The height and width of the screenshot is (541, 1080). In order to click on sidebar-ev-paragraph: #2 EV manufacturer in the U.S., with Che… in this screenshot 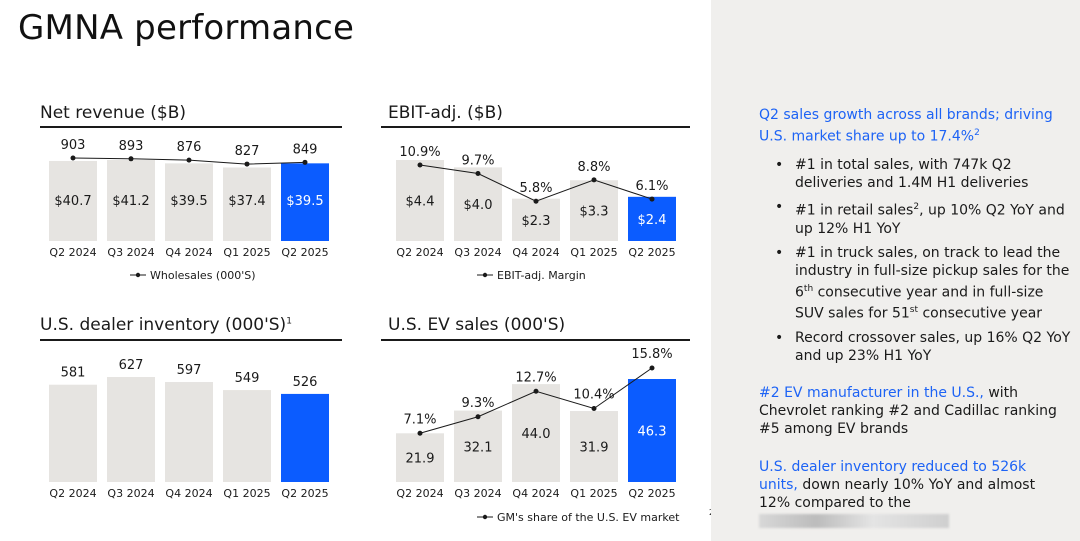, I will do `click(908, 411)`.